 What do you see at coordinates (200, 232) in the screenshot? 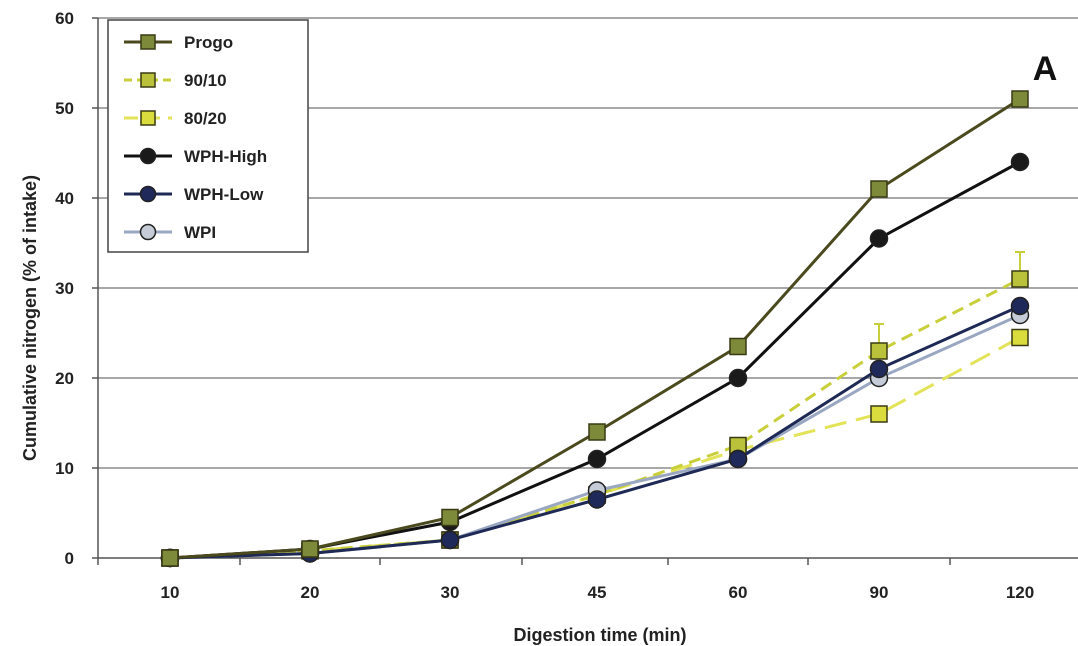
I see `legend-label: WPI` at bounding box center [200, 232].